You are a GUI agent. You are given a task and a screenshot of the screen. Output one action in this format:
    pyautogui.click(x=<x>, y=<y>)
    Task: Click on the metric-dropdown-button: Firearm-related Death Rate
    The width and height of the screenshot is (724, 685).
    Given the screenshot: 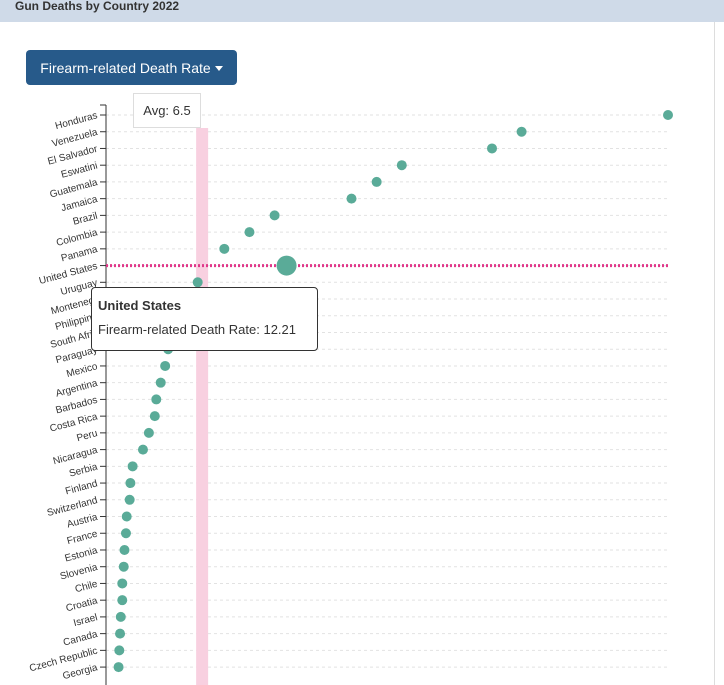 What is the action you would take?
    pyautogui.click(x=131, y=67)
    